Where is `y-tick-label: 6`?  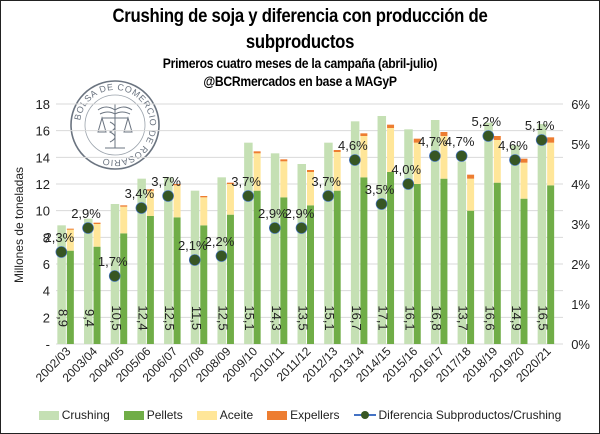
y-tick-label: 6 is located at coordinates (46, 264).